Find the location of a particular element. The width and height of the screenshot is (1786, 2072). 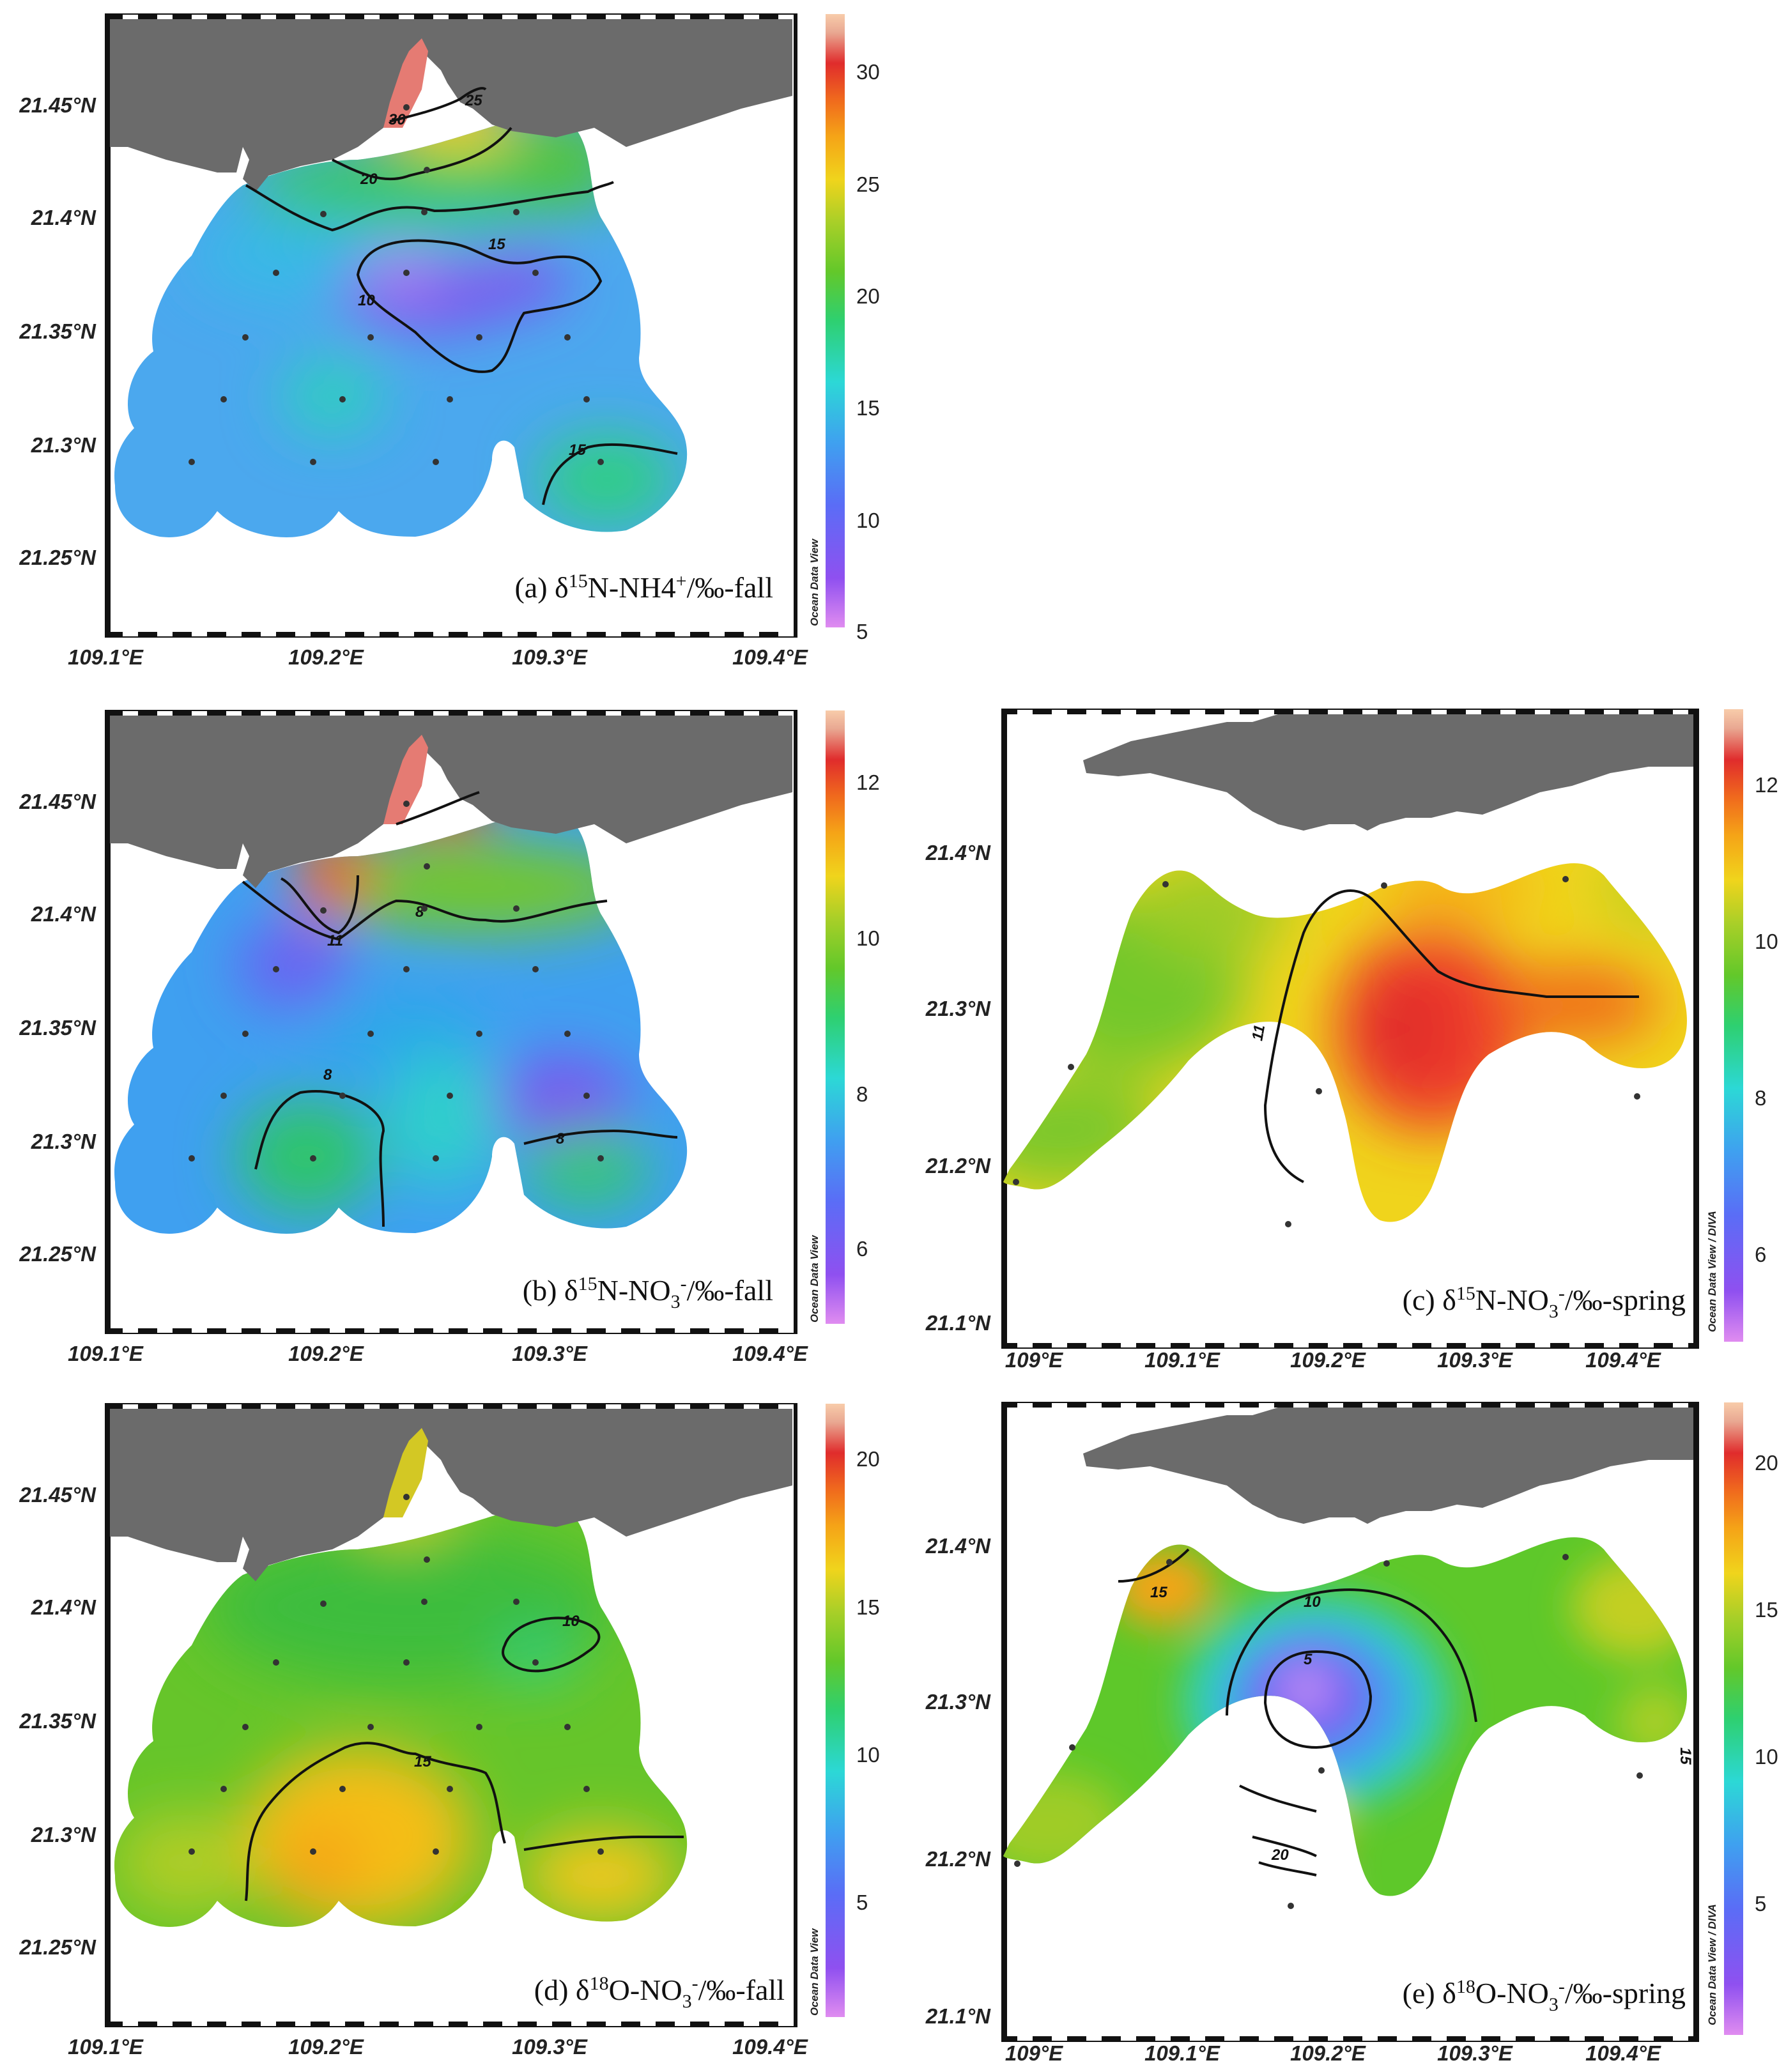

colorbar: Ocean Data View / DIVA 12 10 8 6 is located at coordinates (1742, 1025).